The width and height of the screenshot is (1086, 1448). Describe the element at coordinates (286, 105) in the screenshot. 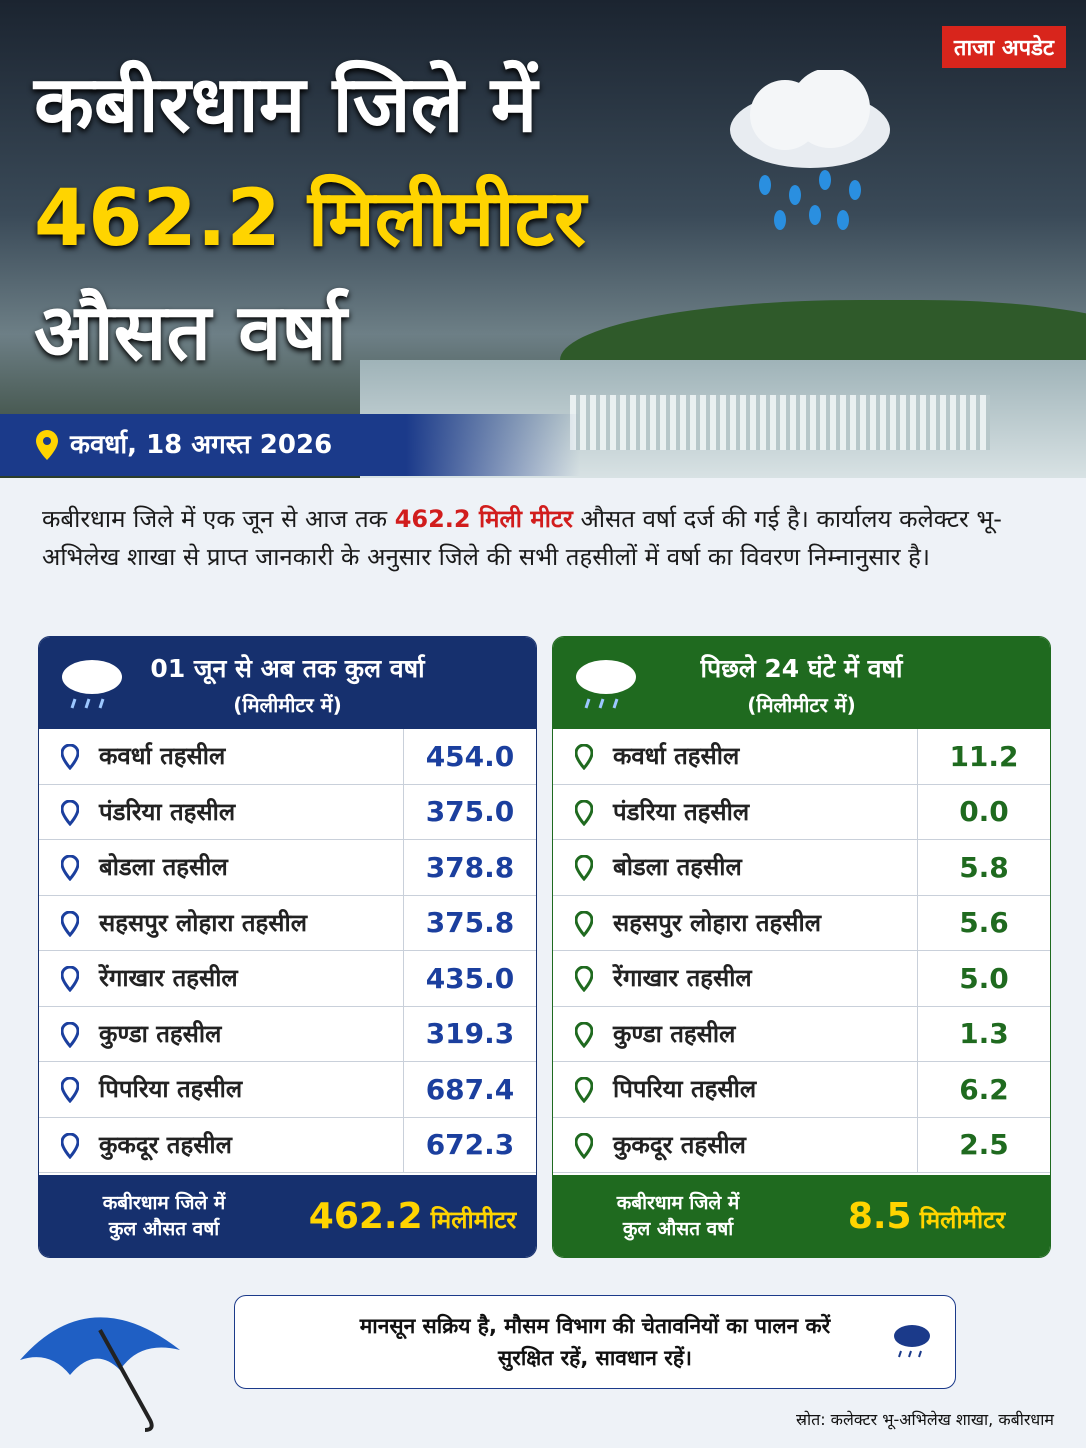

I see `title-line: कबीरधाम जिले में` at that location.